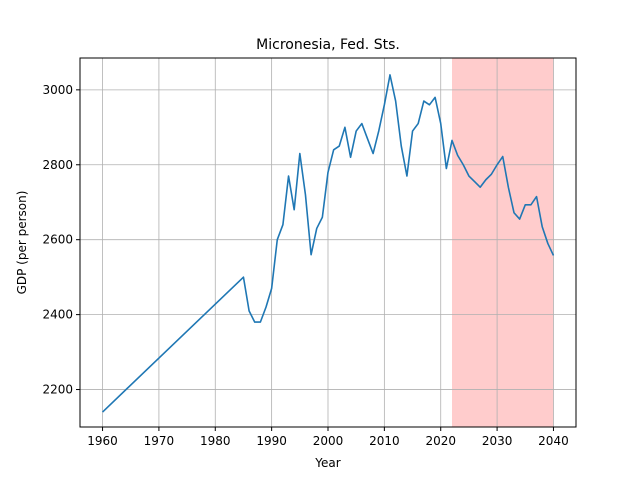 Image resolution: width=640 pixels, height=485 pixels. Describe the element at coordinates (57, 390) in the screenshot. I see `y-tick-label: 2200` at that location.